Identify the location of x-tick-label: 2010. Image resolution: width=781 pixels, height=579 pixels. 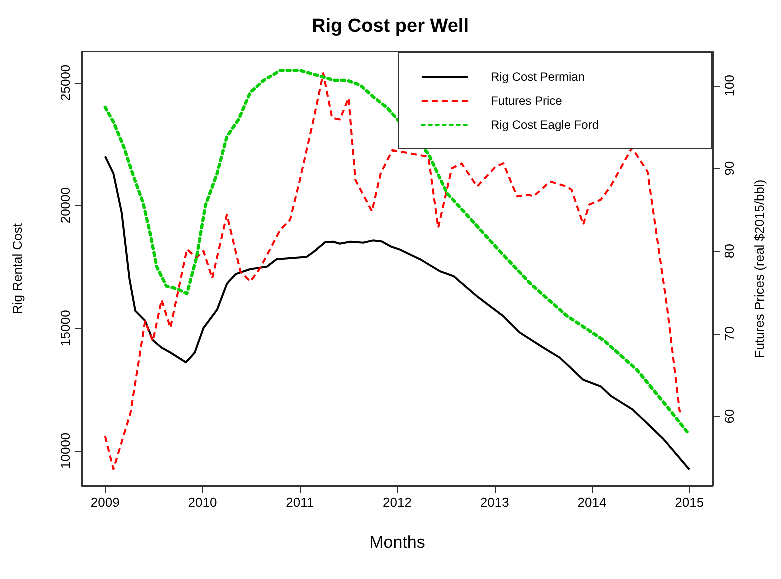
(203, 502).